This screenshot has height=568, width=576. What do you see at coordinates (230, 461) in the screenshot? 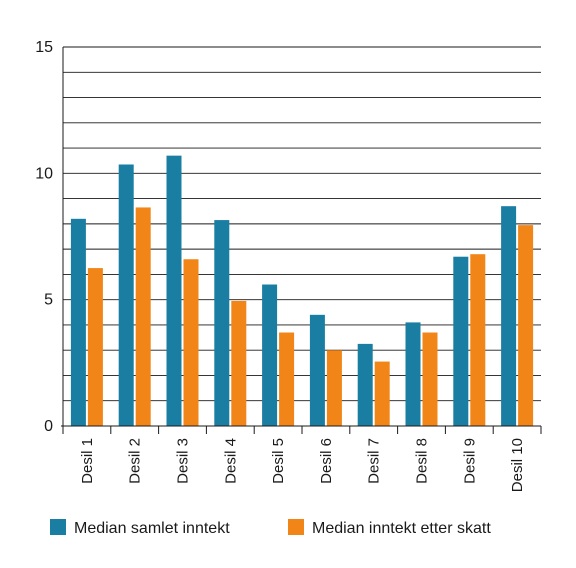
I see `x-tick-label: Desil 4` at bounding box center [230, 461].